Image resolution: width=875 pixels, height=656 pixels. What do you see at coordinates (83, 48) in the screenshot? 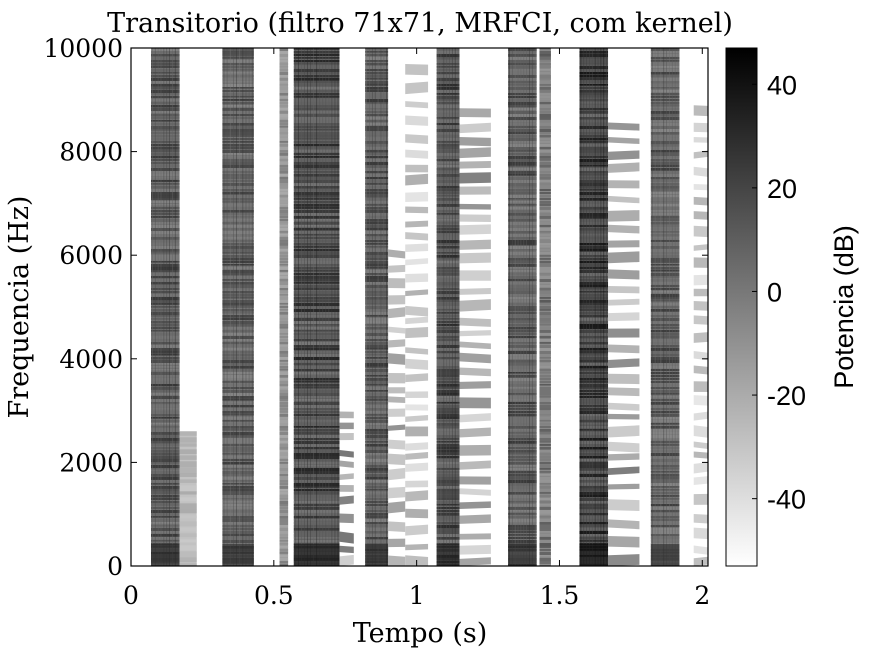
I see `y-tick-label: 10000` at bounding box center [83, 48].